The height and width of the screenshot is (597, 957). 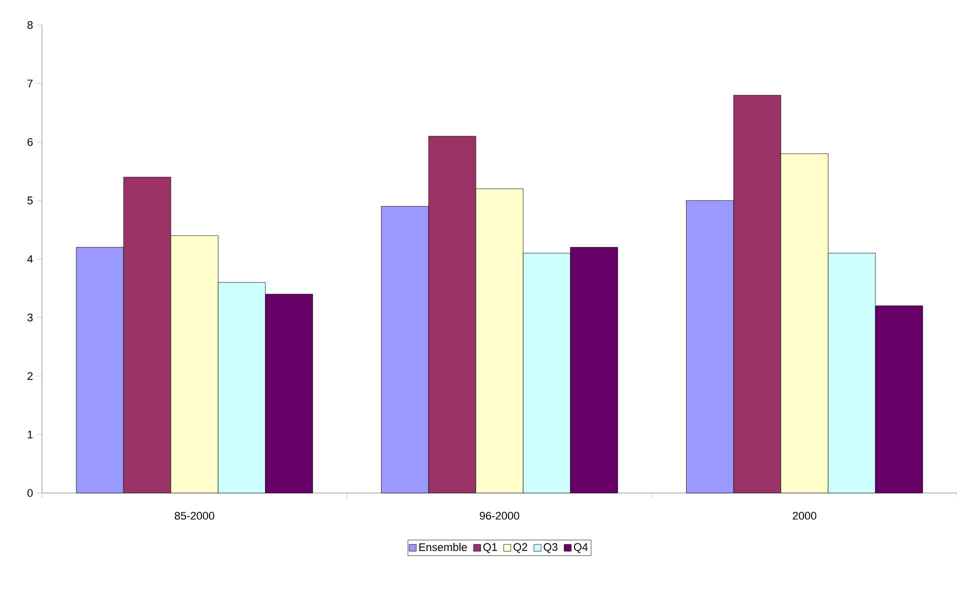 What do you see at coordinates (30, 259) in the screenshot?
I see `y-tick-label: 4` at bounding box center [30, 259].